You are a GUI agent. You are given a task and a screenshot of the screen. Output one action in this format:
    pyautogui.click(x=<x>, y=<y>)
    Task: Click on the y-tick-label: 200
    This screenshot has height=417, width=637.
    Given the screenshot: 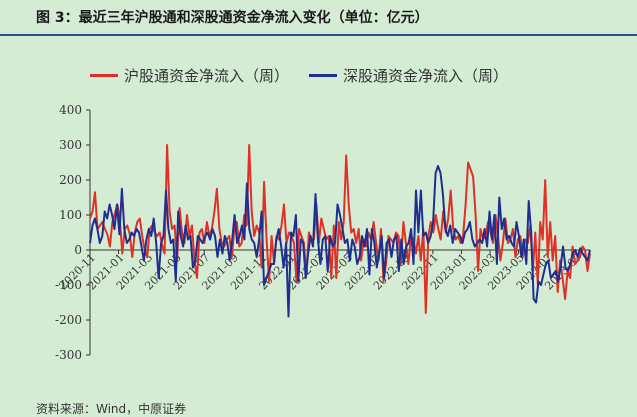 What is the action you would take?
    pyautogui.click(x=70, y=180)
    